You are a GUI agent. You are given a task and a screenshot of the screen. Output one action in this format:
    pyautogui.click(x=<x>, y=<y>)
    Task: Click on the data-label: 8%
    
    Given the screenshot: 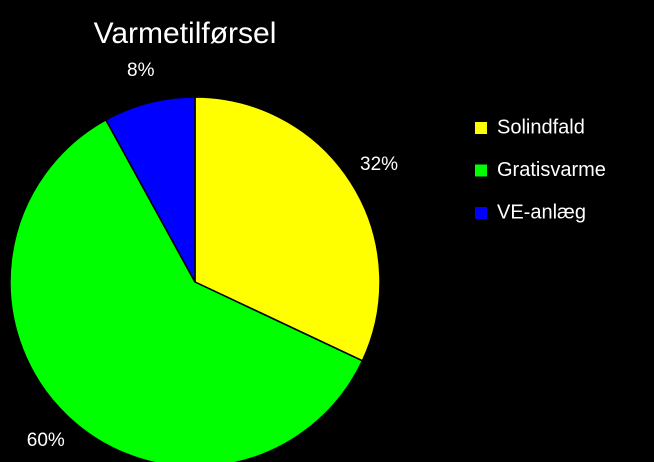 What is the action you would take?
    pyautogui.click(x=141, y=70)
    